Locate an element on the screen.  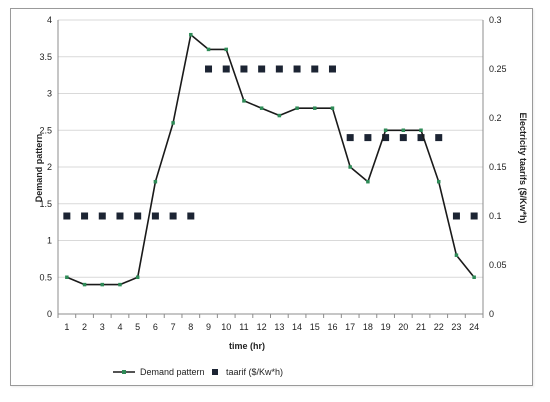
left-tick-label: 2 is located at coordinates (49, 167).